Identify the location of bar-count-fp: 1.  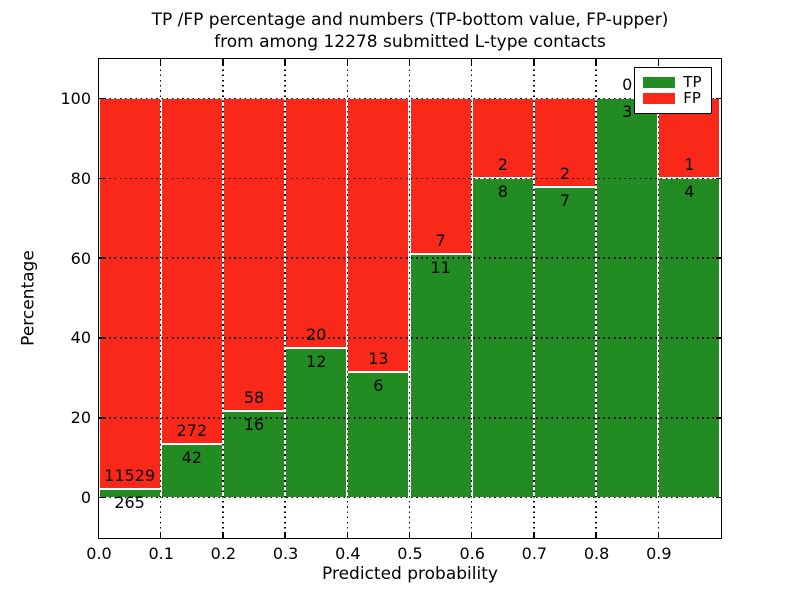
(689, 165).